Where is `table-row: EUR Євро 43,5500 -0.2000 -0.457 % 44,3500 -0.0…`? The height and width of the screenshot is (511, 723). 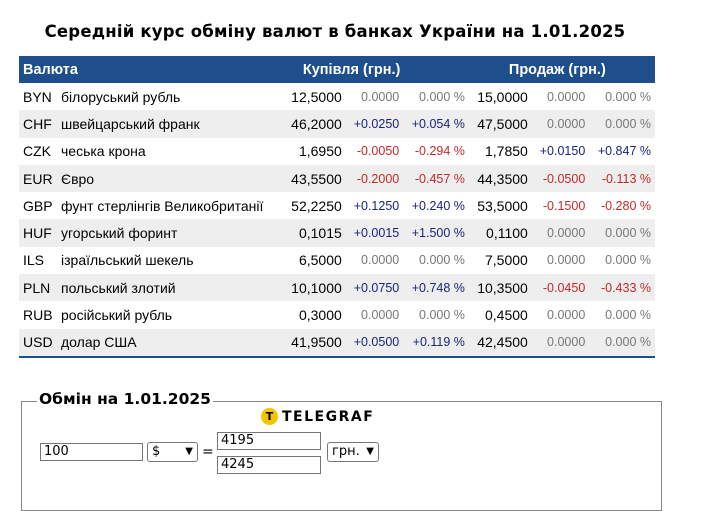
table-row: EUR Євро 43,5500 -0.2000 -0.457 % 44,3500 -0.0… is located at coordinates (337, 178).